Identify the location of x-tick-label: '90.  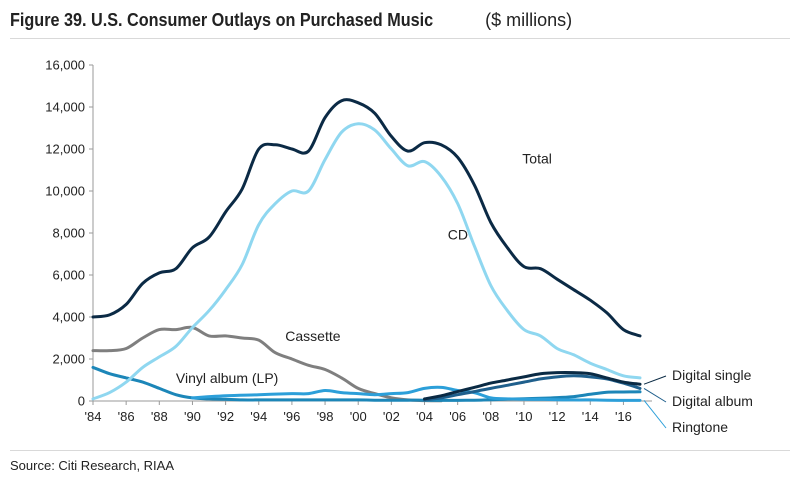
(192, 416).